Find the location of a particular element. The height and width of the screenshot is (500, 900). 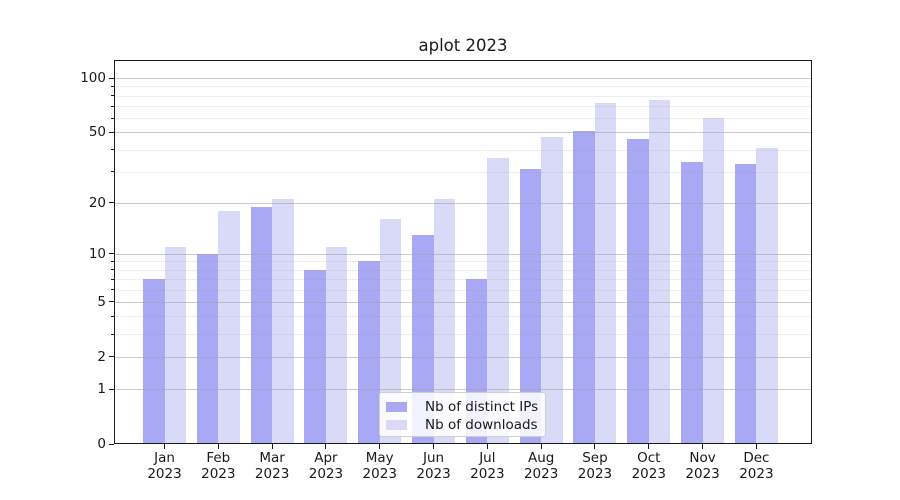

x-tick-mar is located at coordinates (272, 446).